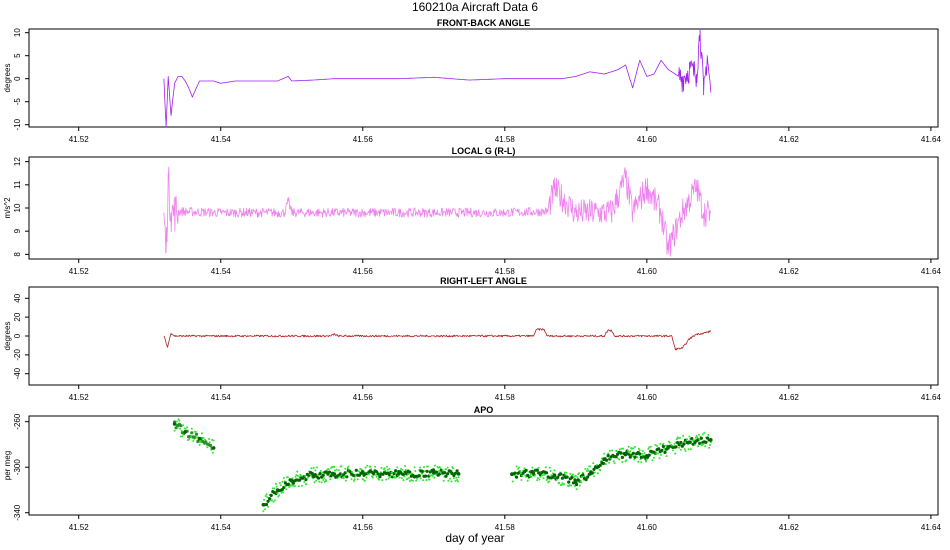 The width and height of the screenshot is (950, 550). Describe the element at coordinates (484, 410) in the screenshot. I see `panel-title: APO` at that location.